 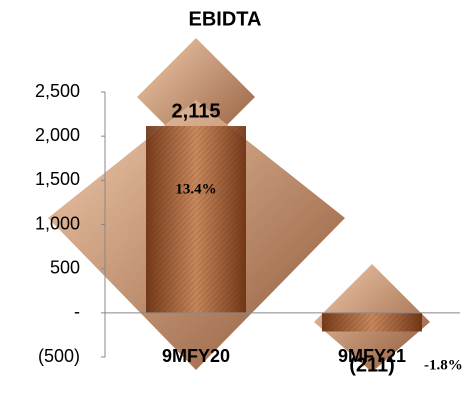 What do you see at coordinates (225, 19) in the screenshot?
I see `chart-title: EBIDTA` at bounding box center [225, 19].